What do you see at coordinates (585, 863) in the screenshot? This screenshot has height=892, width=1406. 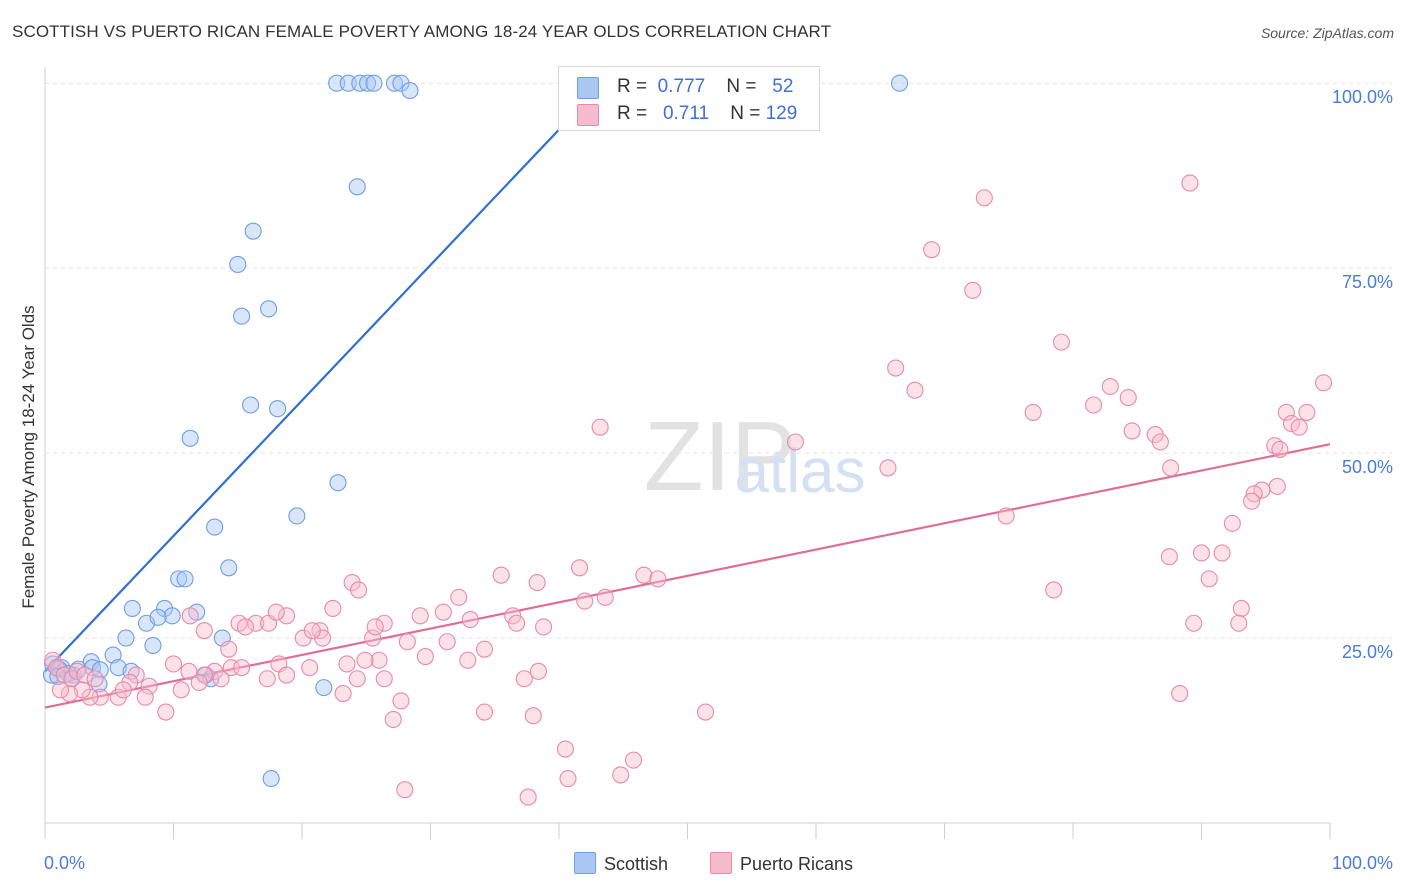 I see `scottish-legend-swatch` at bounding box center [585, 863].